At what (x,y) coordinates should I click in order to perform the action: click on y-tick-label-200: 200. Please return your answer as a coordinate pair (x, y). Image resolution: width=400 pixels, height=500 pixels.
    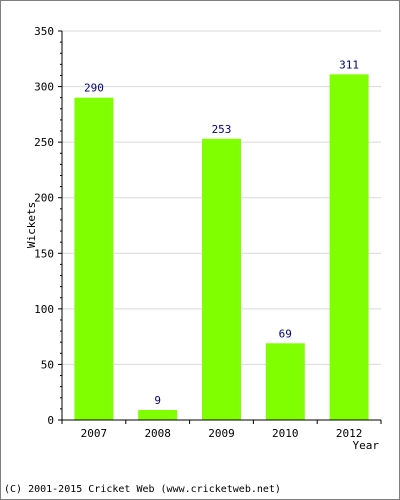
    Looking at the image, I should click on (44, 198).